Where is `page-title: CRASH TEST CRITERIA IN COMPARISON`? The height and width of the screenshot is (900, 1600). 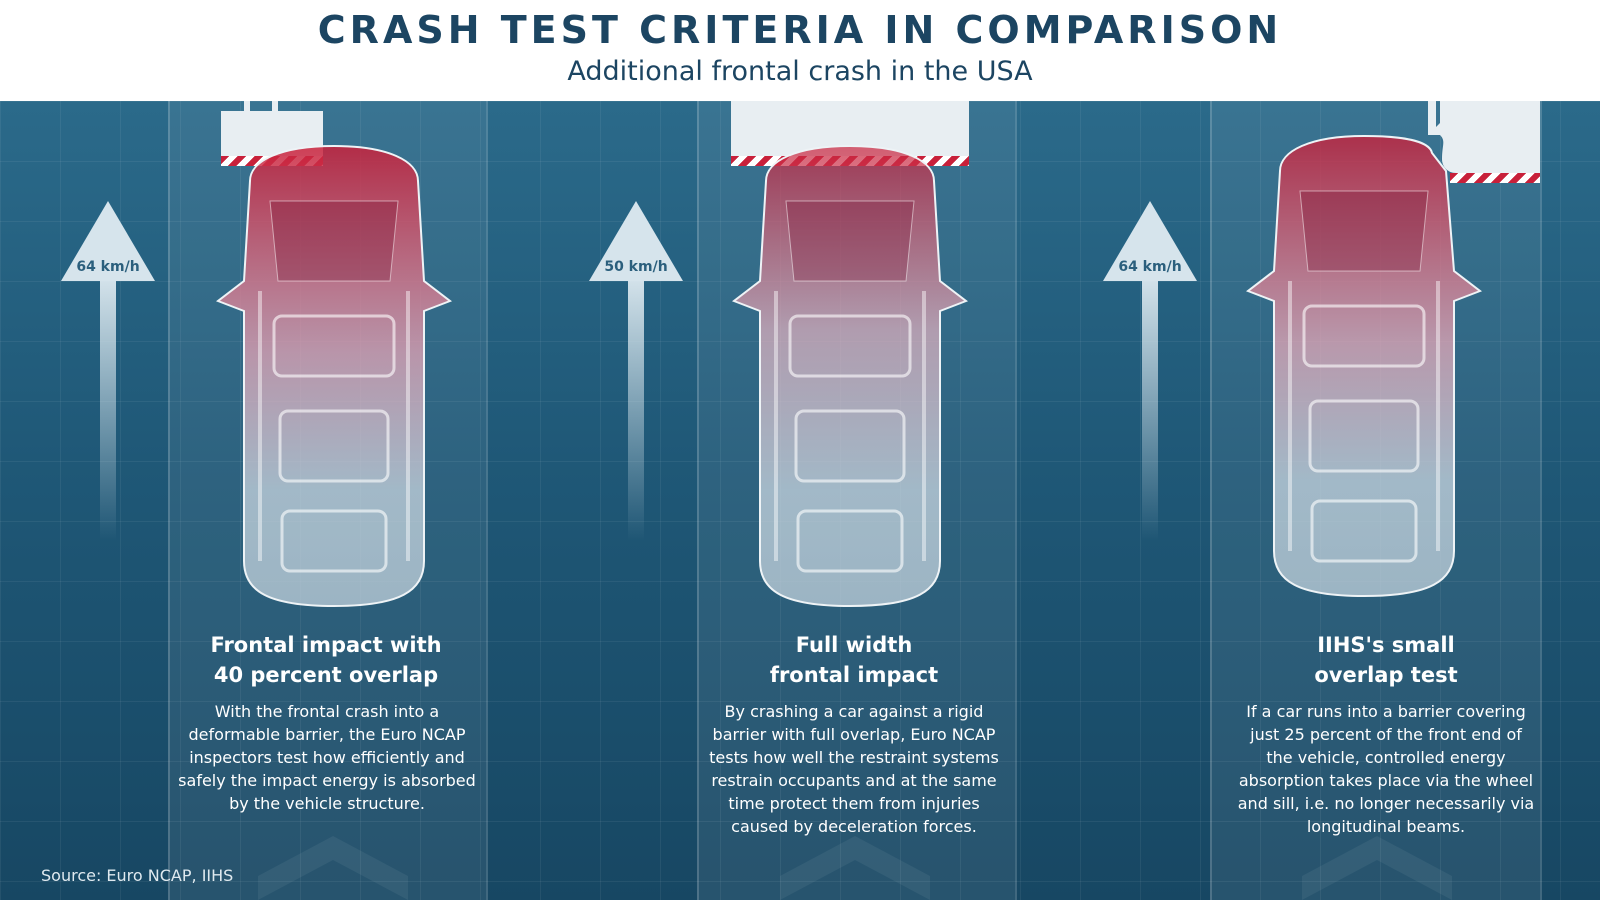 page-title: CRASH TEST CRITERIA IN COMPARISON is located at coordinates (800, 30).